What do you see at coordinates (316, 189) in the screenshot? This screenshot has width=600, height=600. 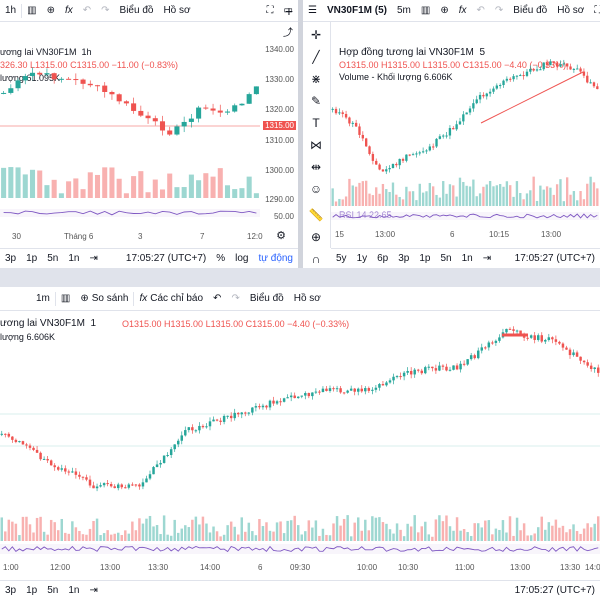 I see `emoji-icon: ☺` at bounding box center [316, 189].